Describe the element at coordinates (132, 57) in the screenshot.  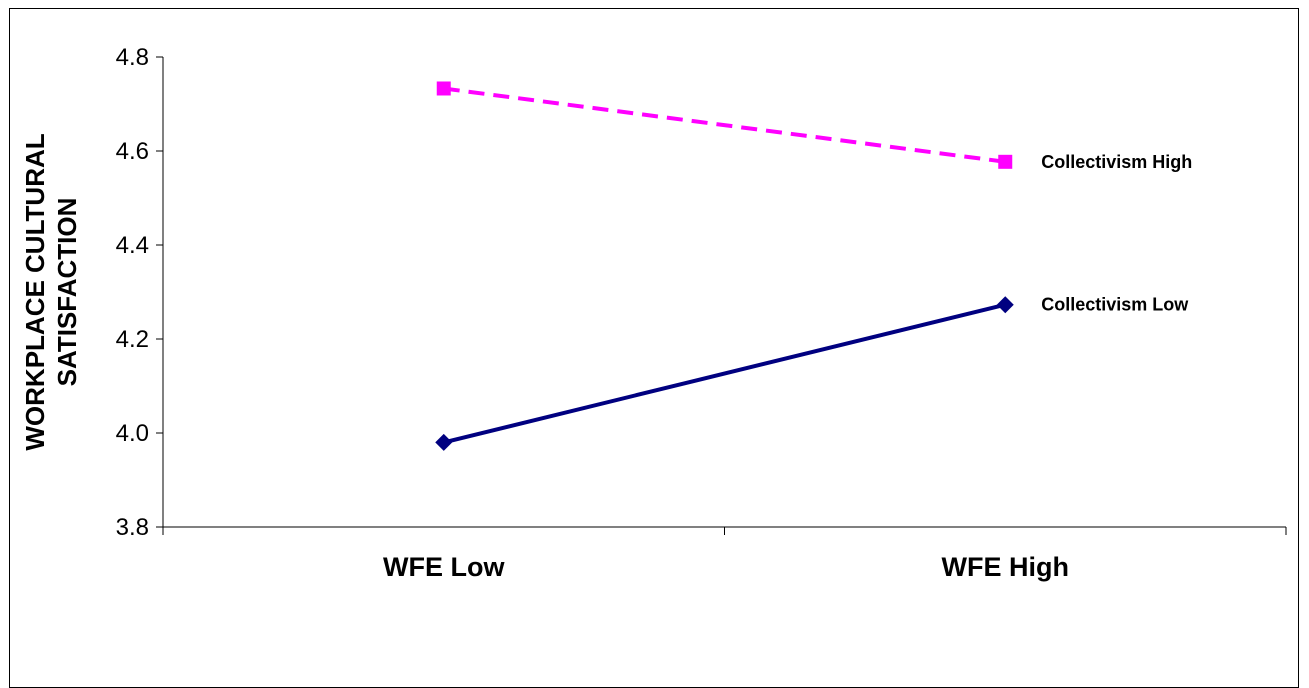
I see `y-tick-label: 4.8` at that location.